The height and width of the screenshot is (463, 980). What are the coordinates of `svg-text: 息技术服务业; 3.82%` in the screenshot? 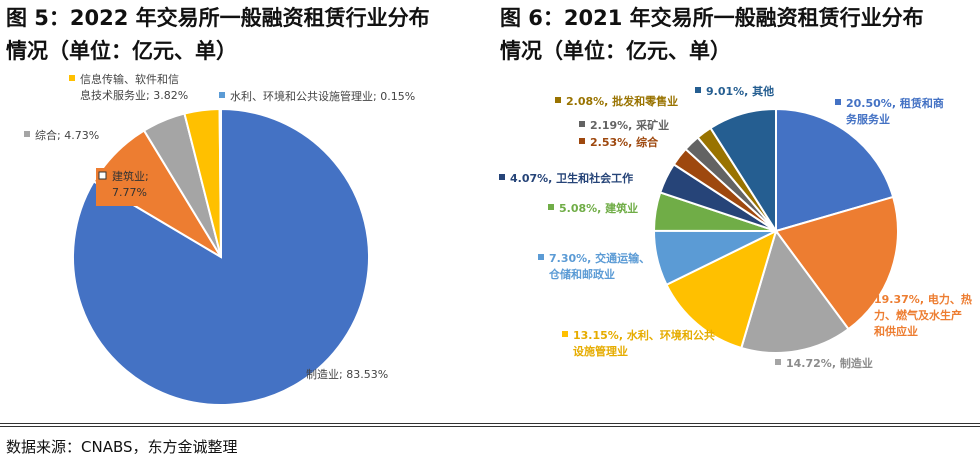 It's located at (134, 95).